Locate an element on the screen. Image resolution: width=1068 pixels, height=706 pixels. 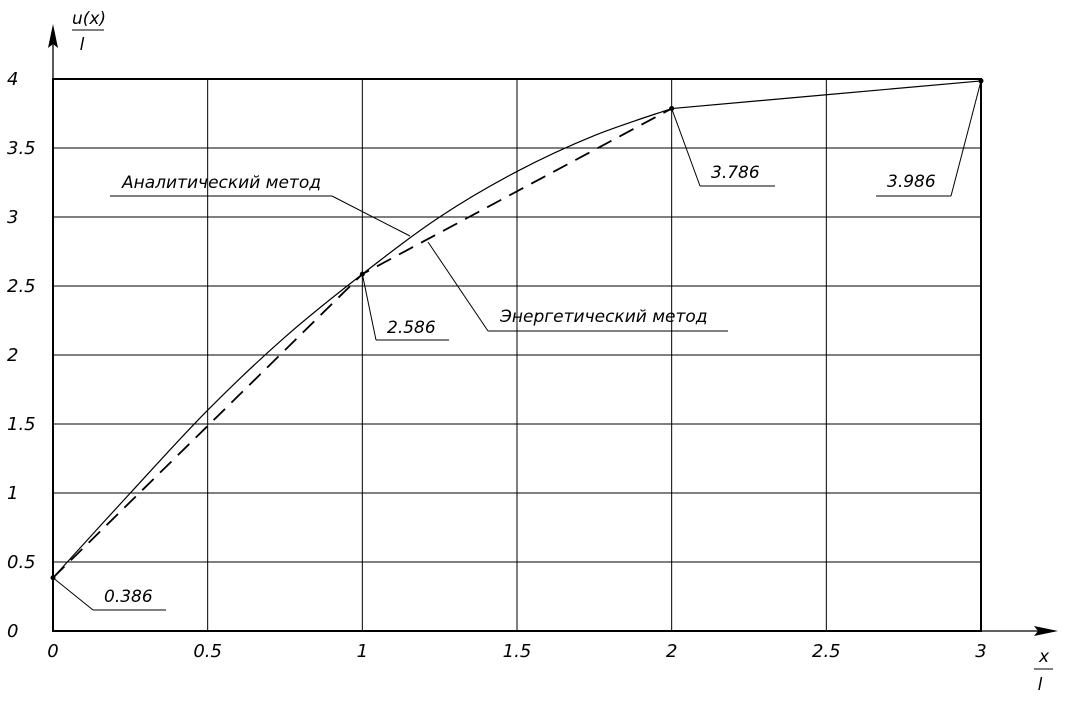
x-axis-title-denominator: l is located at coordinates (1040, 685).